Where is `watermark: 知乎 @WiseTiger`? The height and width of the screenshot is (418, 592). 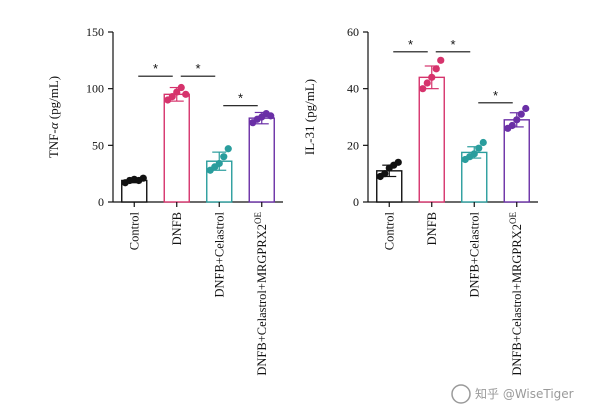
watermark: 知乎 @WiseTiger is located at coordinates (512, 394).